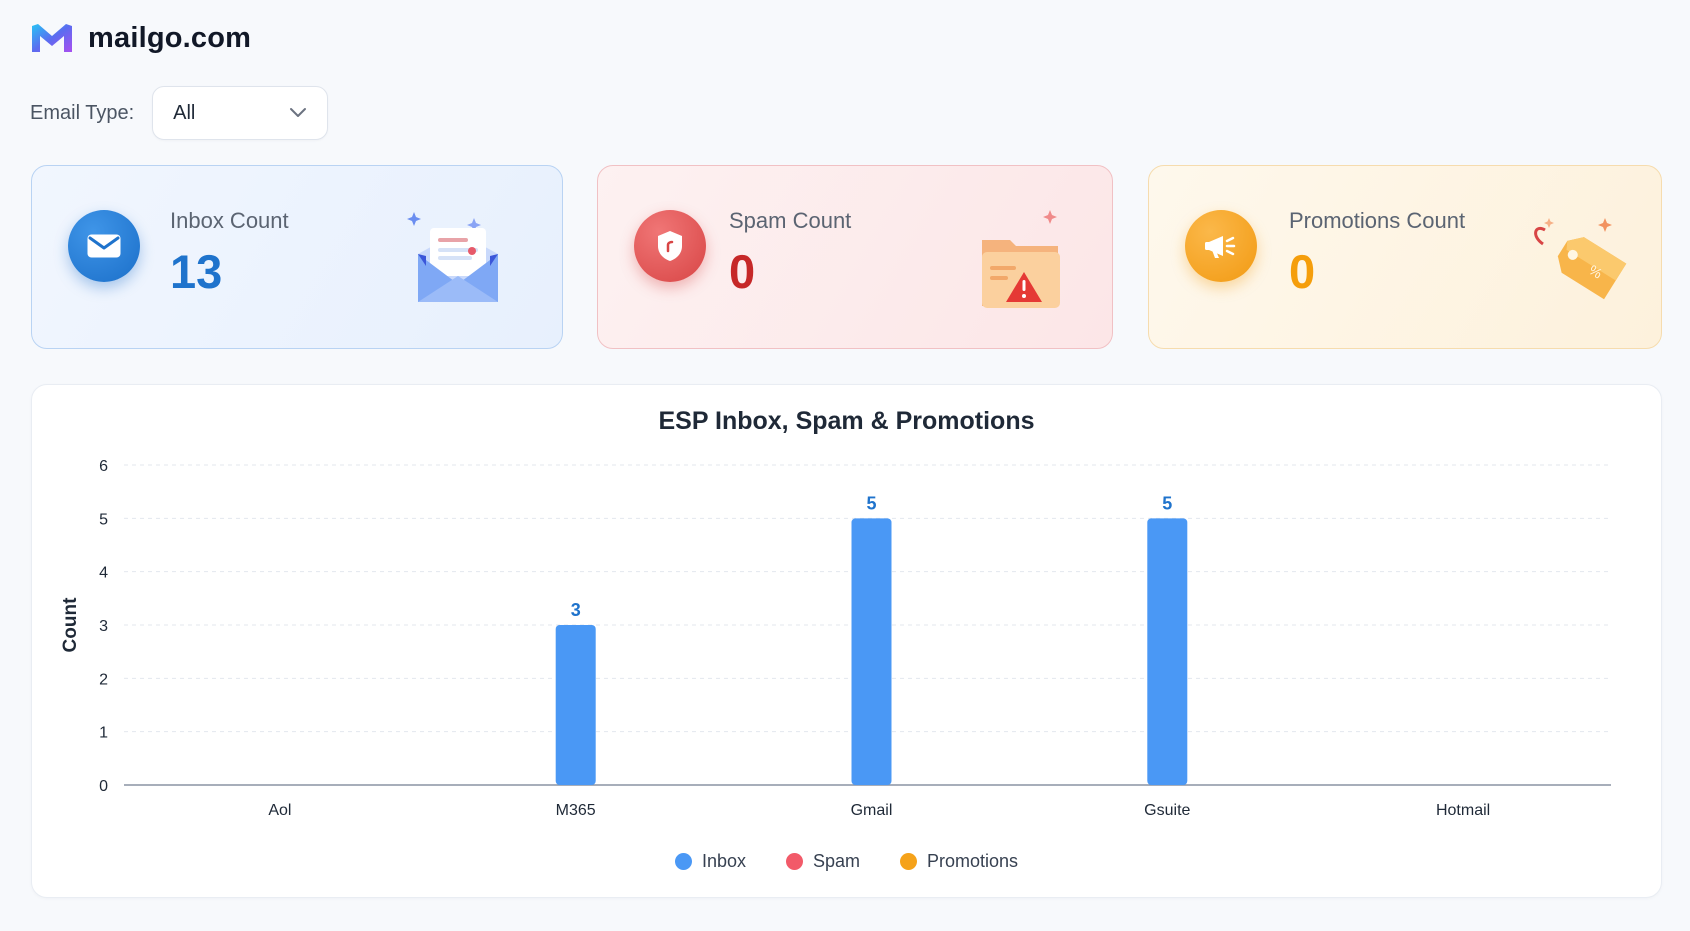 This screenshot has height=931, width=1690. I want to click on x-tick-label: Gsuite, so click(1167, 810).